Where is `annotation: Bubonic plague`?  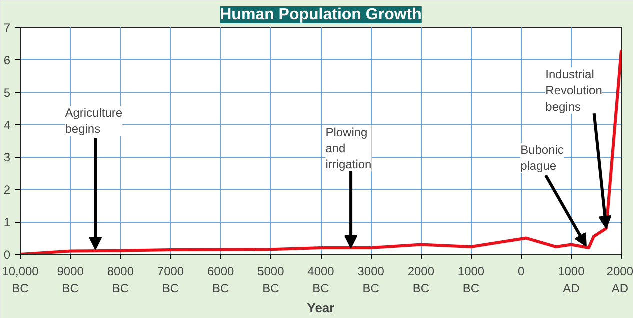
annotation: Bubonic plague is located at coordinates (542, 158).